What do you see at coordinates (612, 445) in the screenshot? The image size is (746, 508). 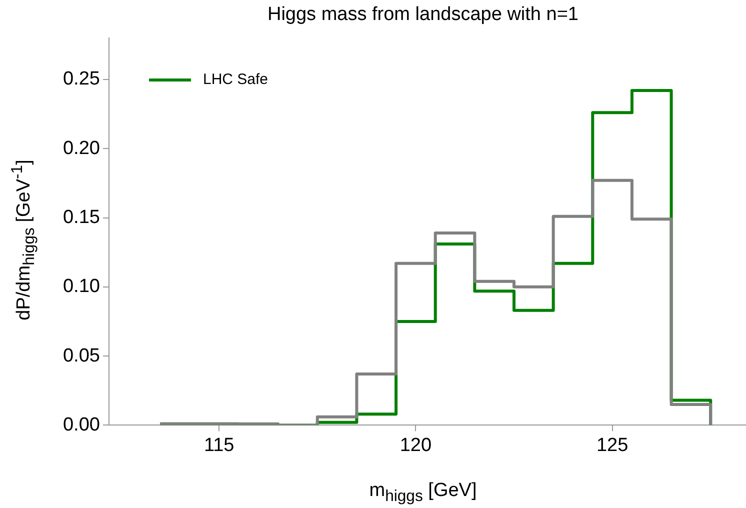 I see `x-tick-label: 125` at bounding box center [612, 445].